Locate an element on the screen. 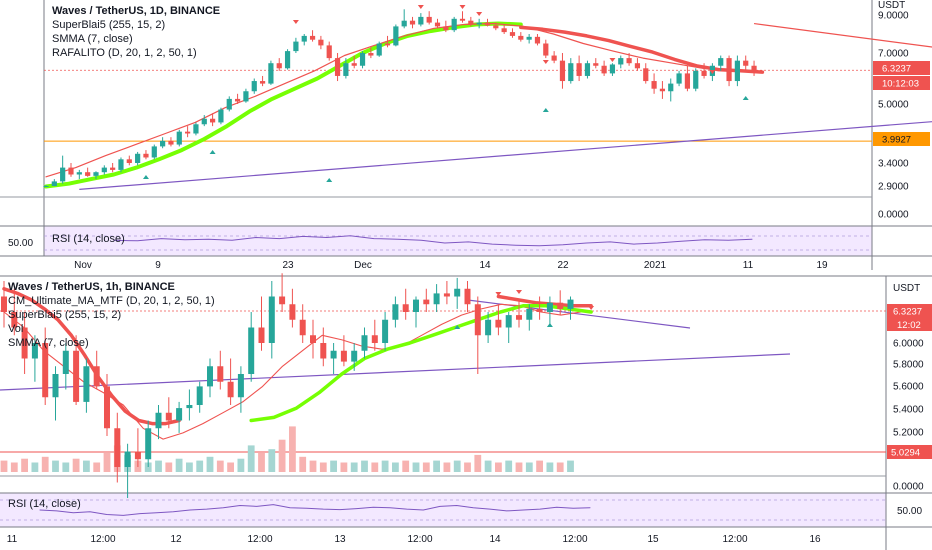 This screenshot has width=932, height=550. bottom-indicator-vol: Vol is located at coordinates (16, 329).